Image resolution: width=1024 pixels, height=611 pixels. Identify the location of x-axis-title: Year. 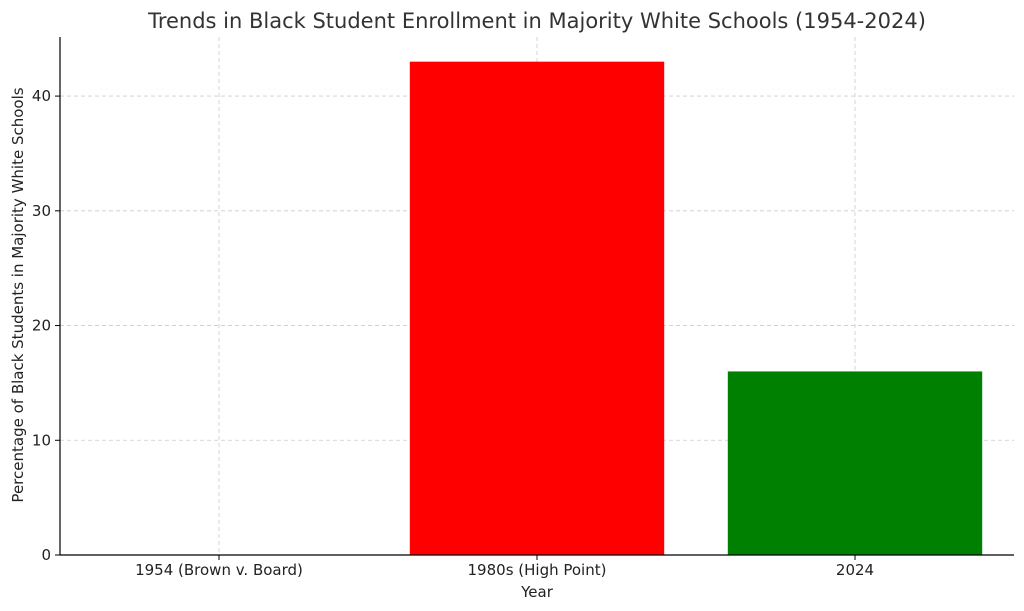
(537, 592).